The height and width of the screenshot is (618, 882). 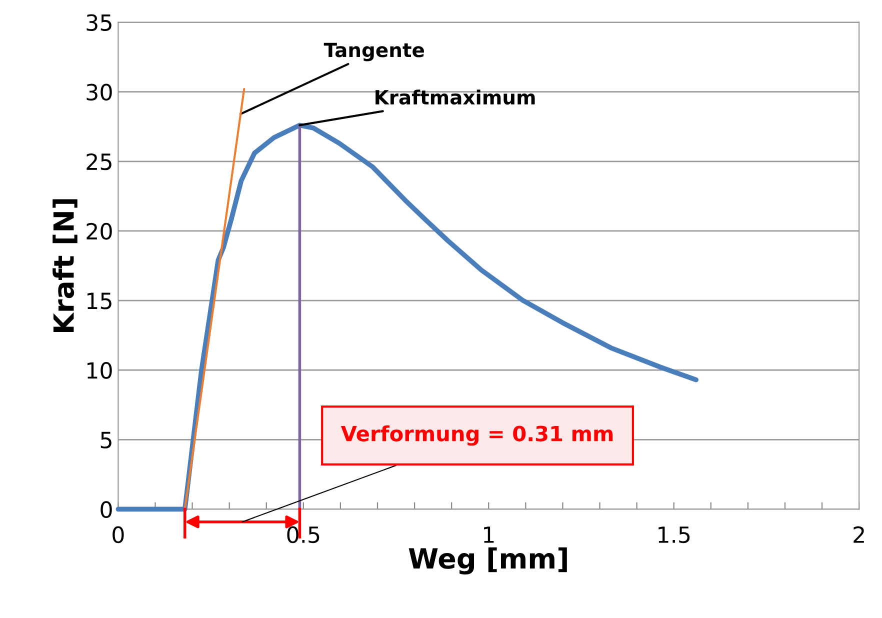 I want to click on x-axis-title: Weg [mm], so click(x=487, y=561).